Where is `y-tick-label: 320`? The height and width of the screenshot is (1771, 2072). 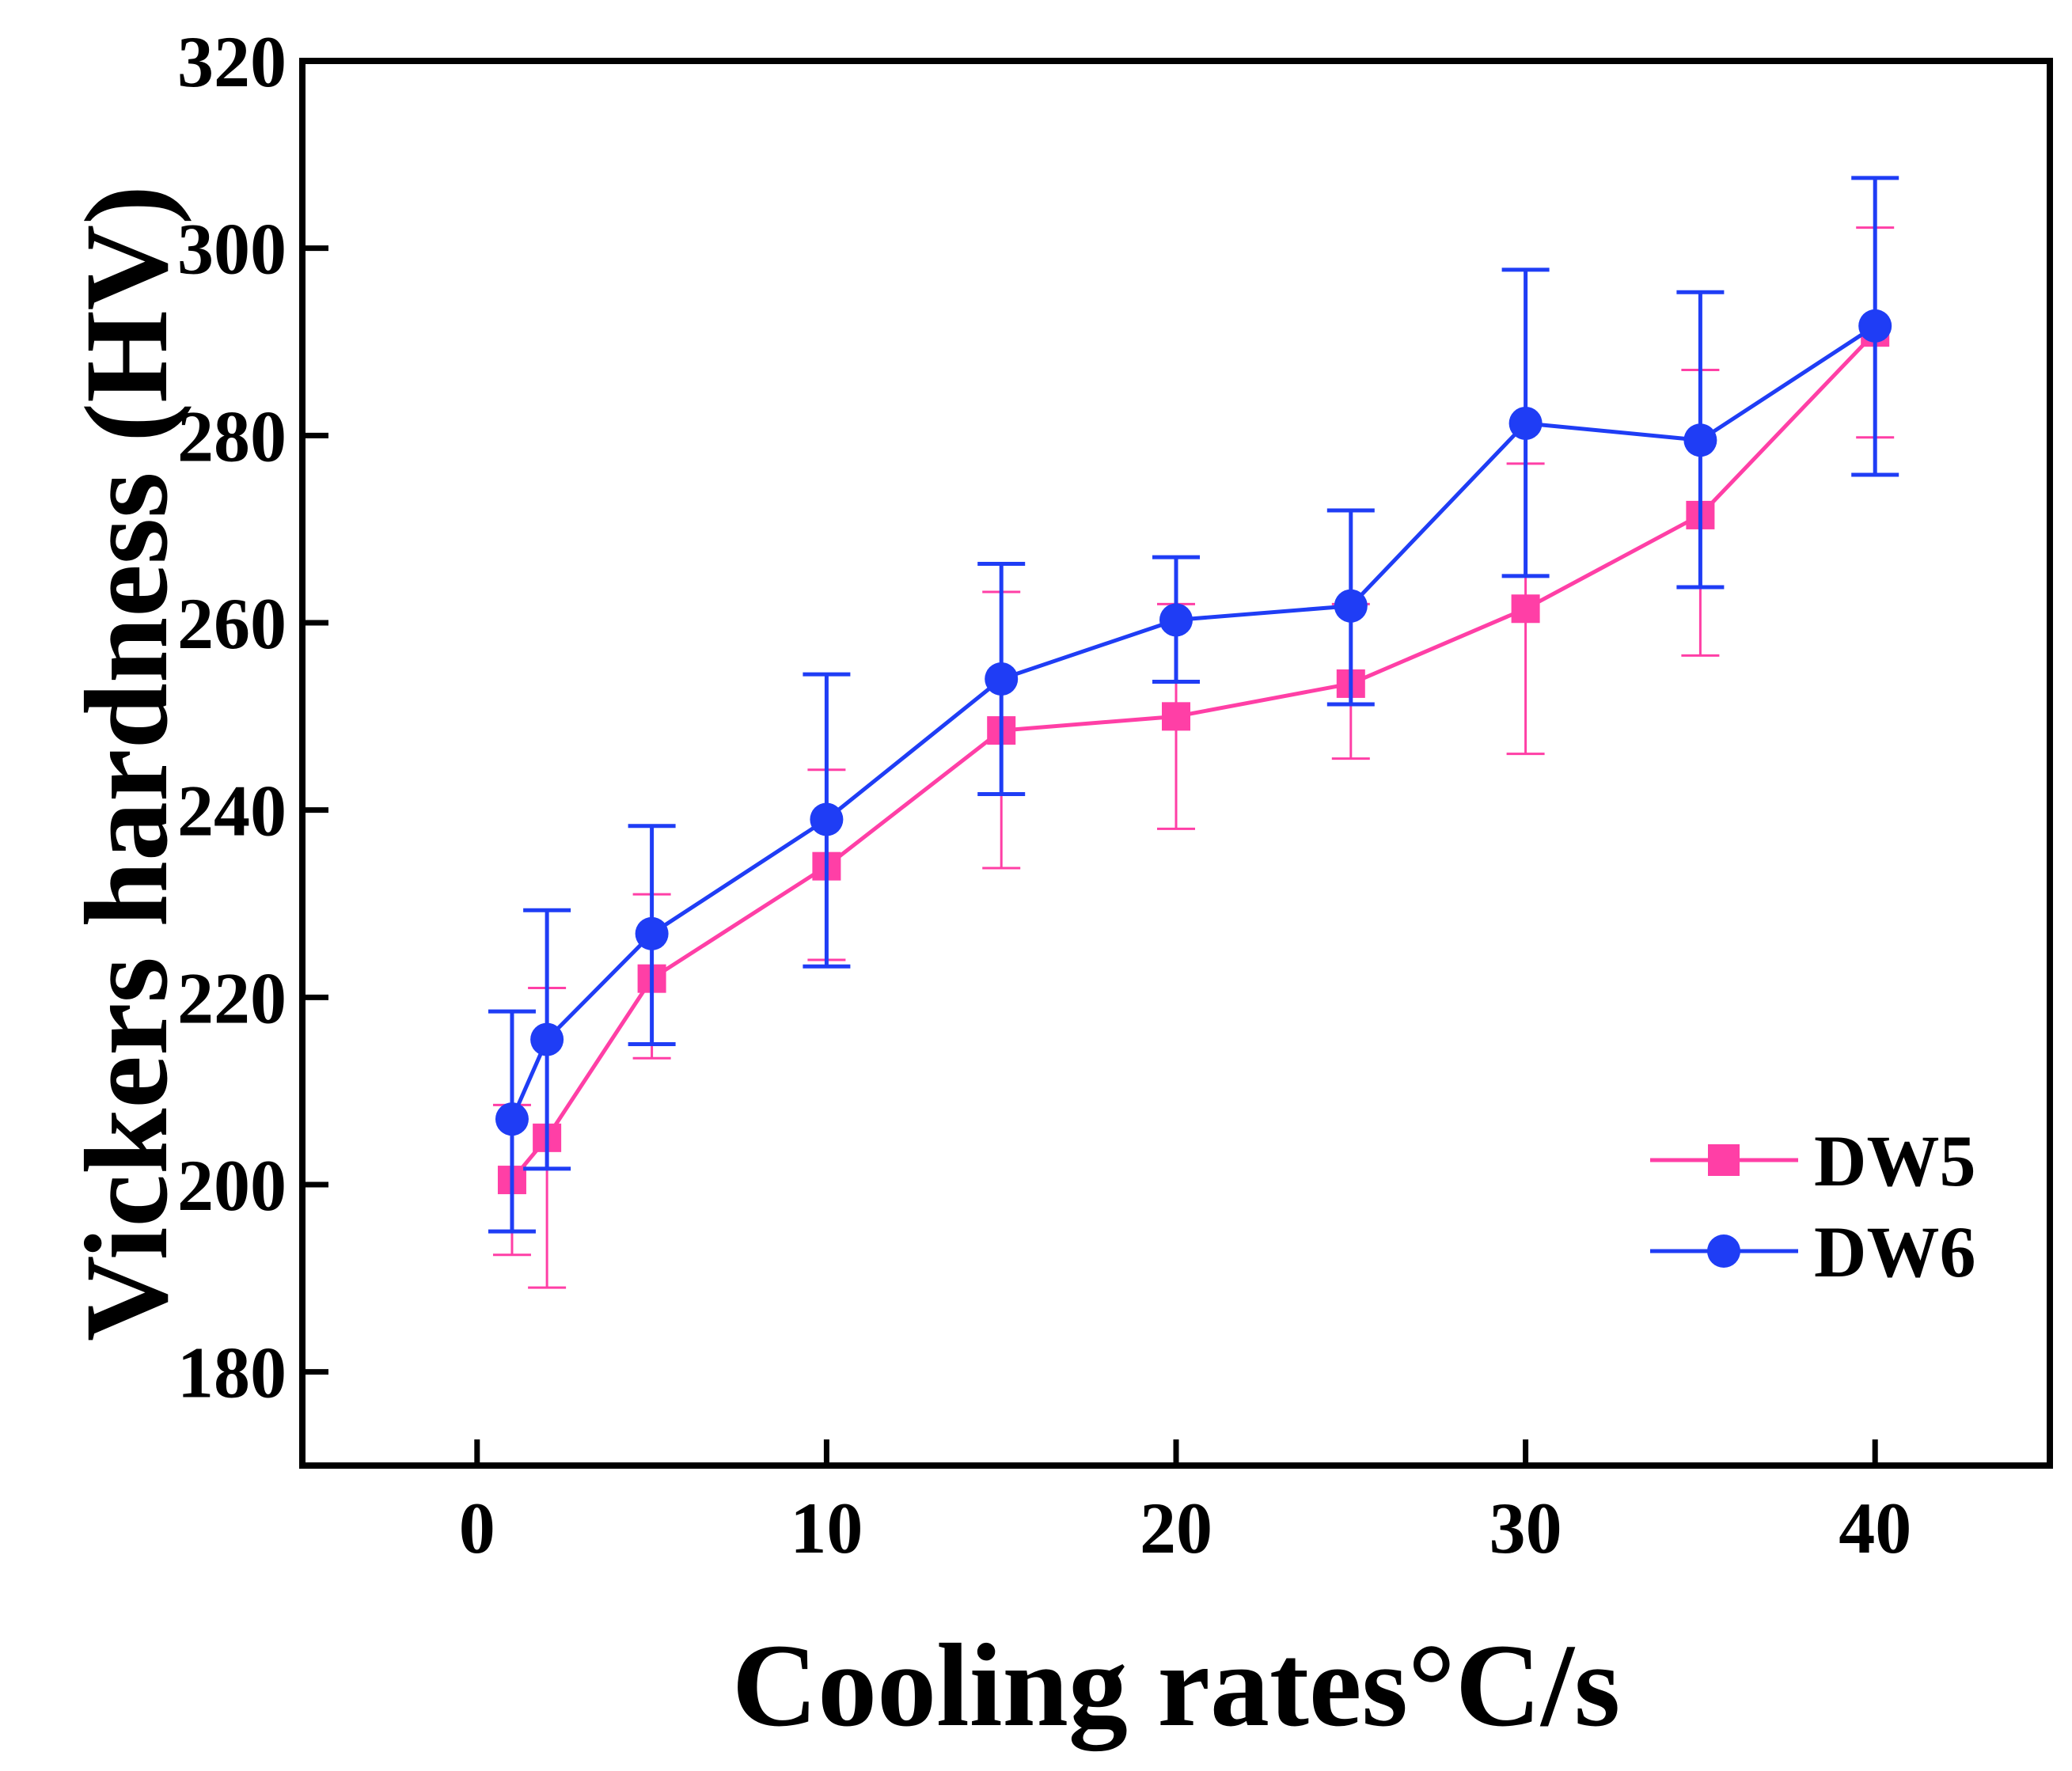
y-tick-label: 320 is located at coordinates (232, 61).